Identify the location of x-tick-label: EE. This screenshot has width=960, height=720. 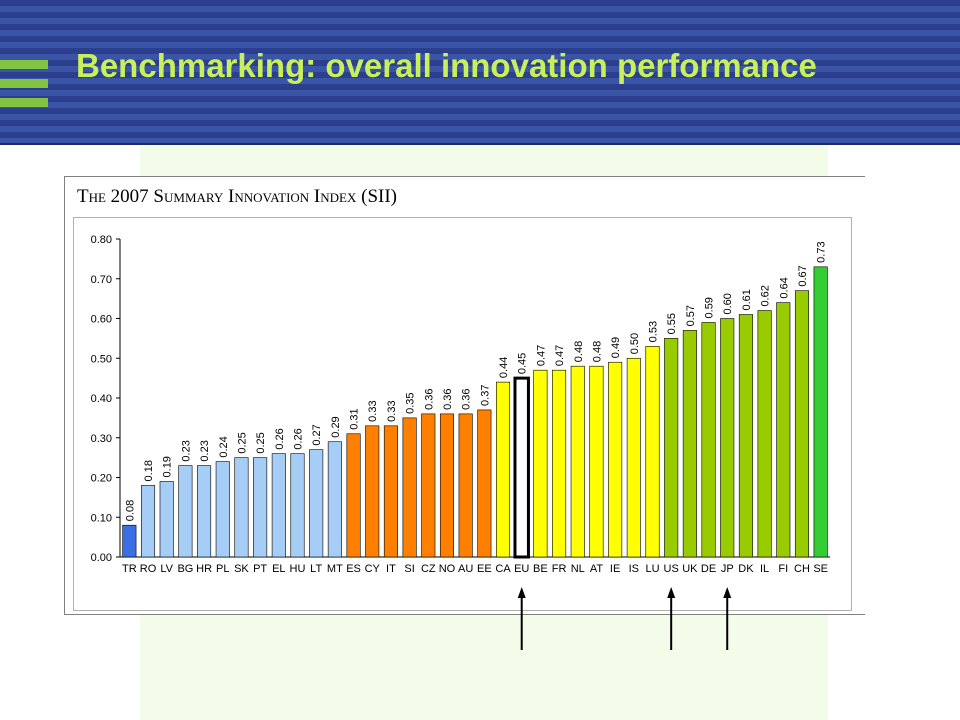
(484, 569).